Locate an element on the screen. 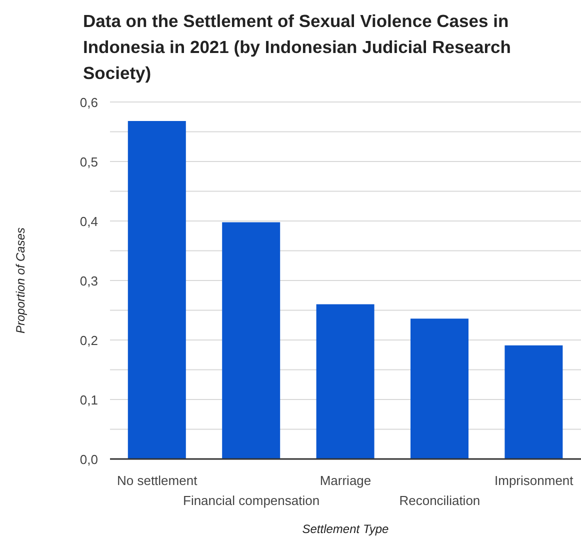 The image size is (581, 543). x-tick-label: No settlement is located at coordinates (157, 480).